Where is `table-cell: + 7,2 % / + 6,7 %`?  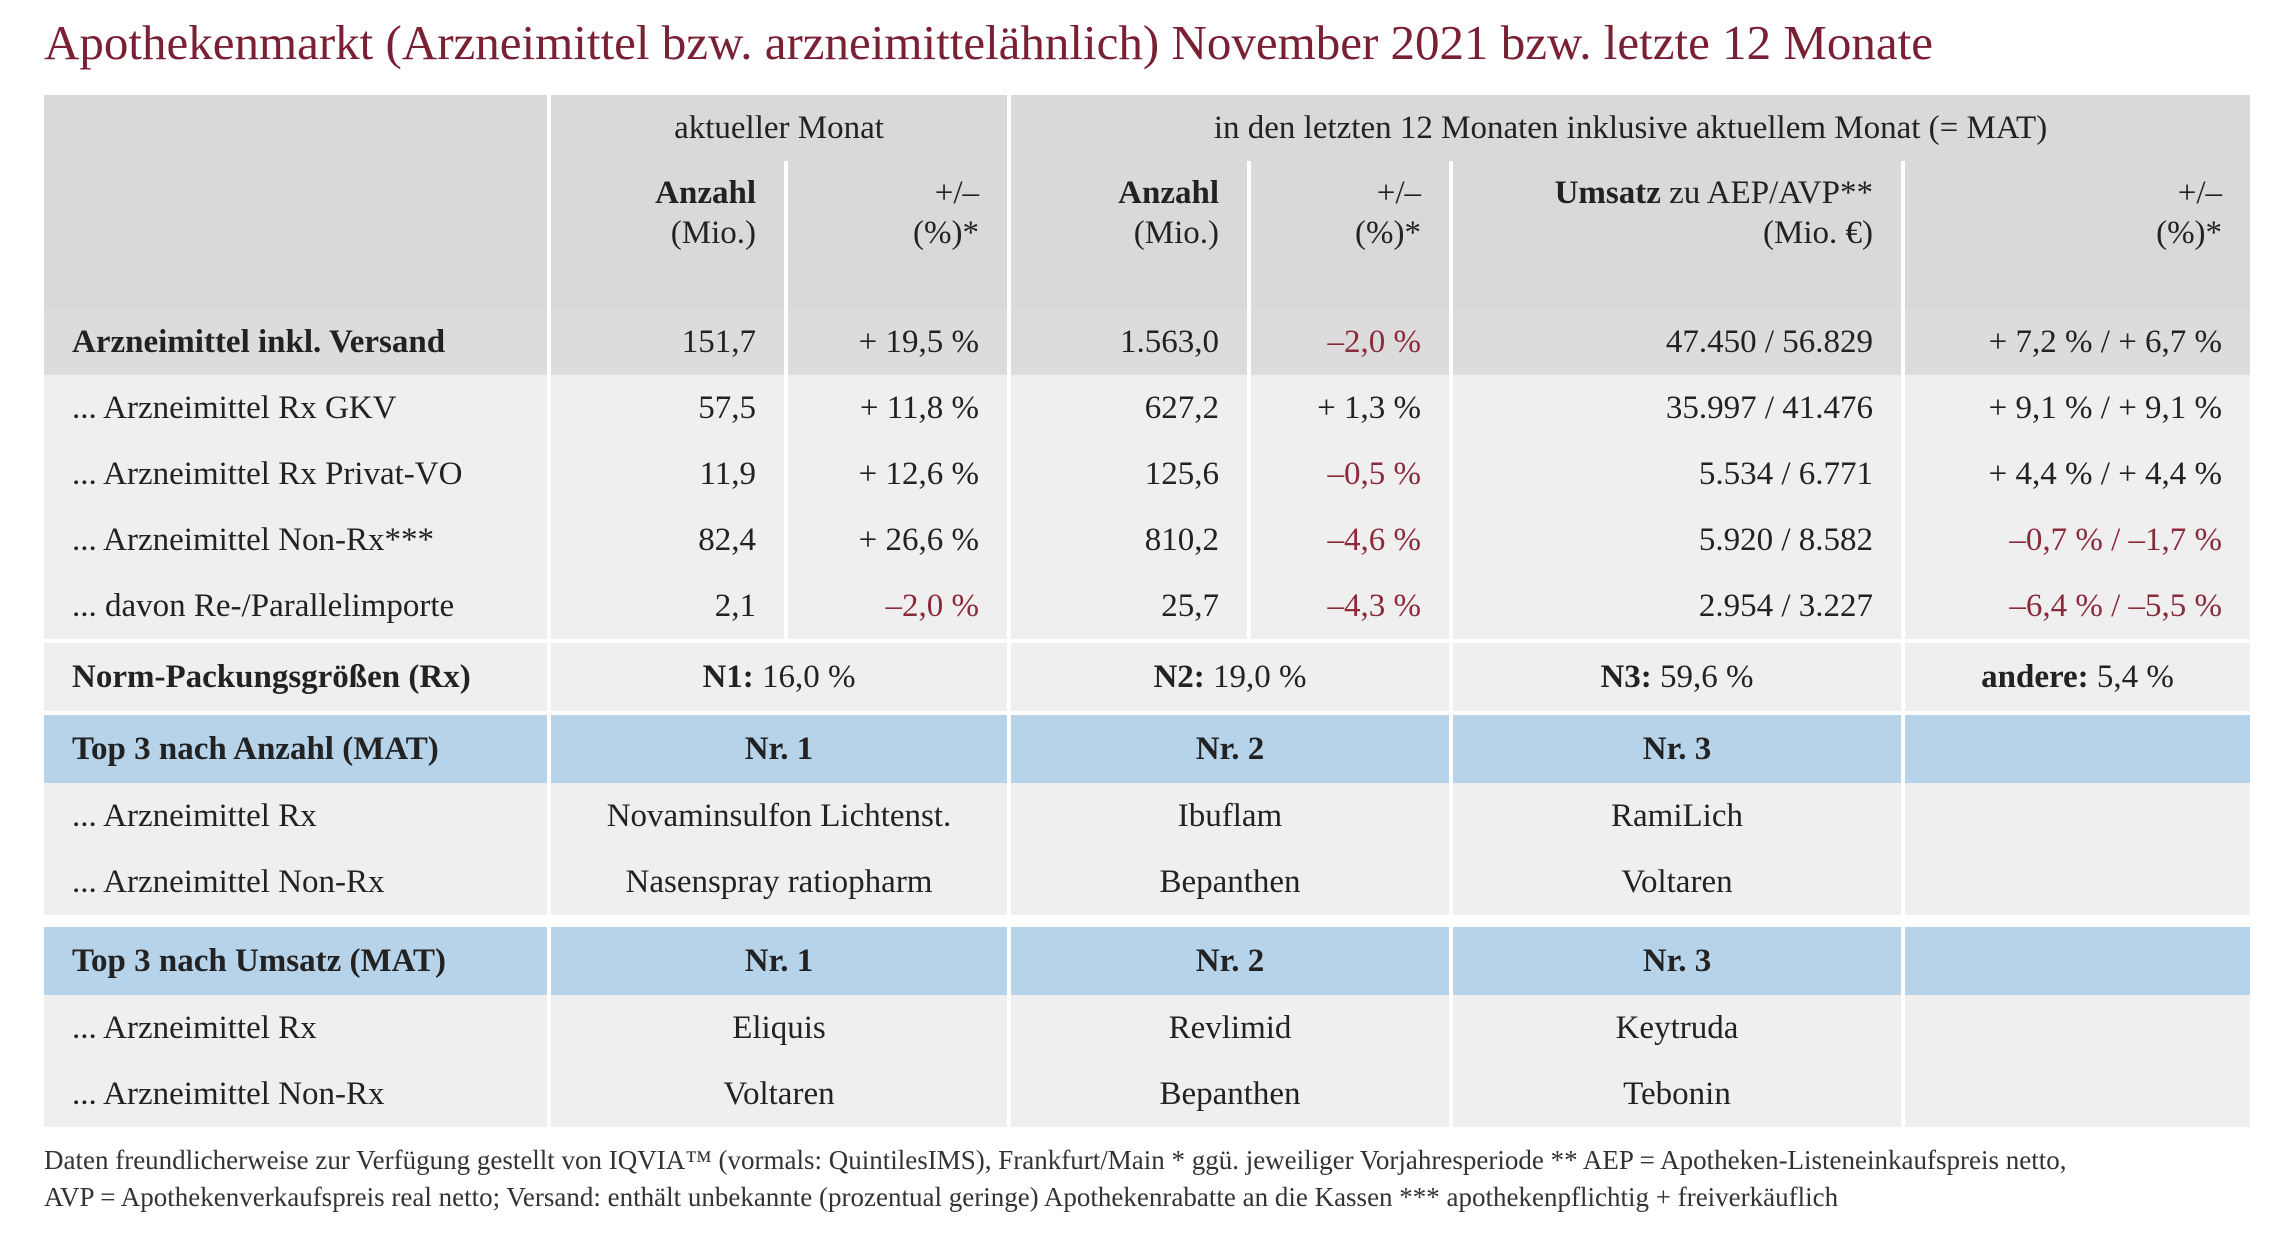 table-cell: + 7,2 % / + 6,7 % is located at coordinates (2075, 342).